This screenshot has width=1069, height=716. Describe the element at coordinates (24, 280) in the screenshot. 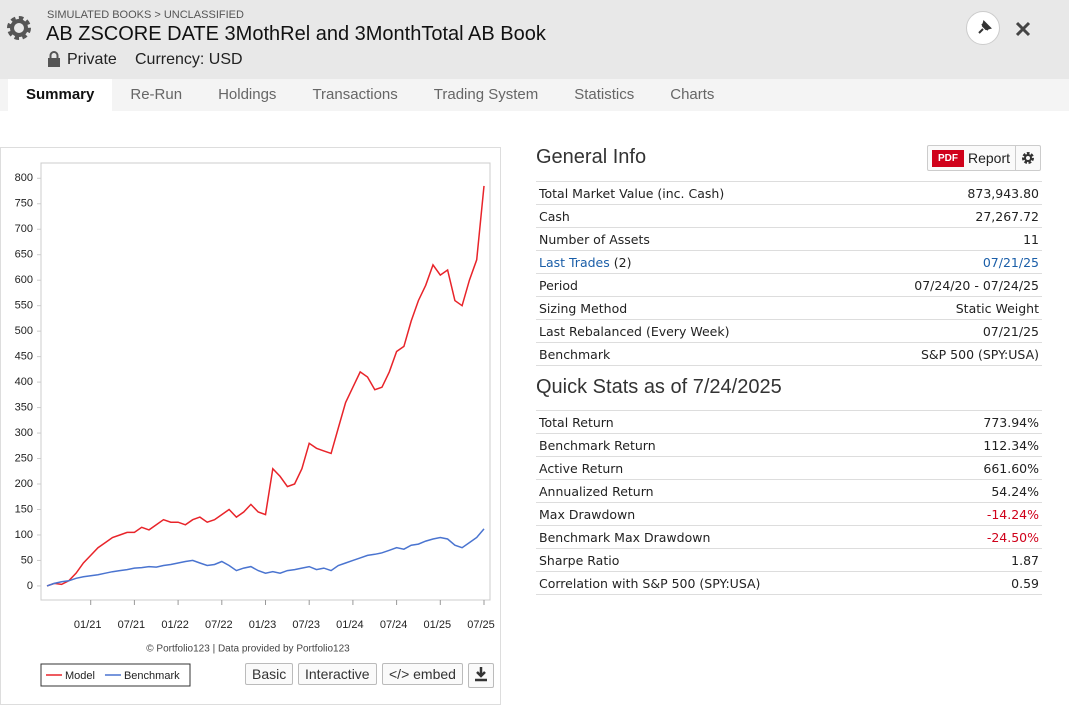

I see `y-tick-label: 600` at that location.